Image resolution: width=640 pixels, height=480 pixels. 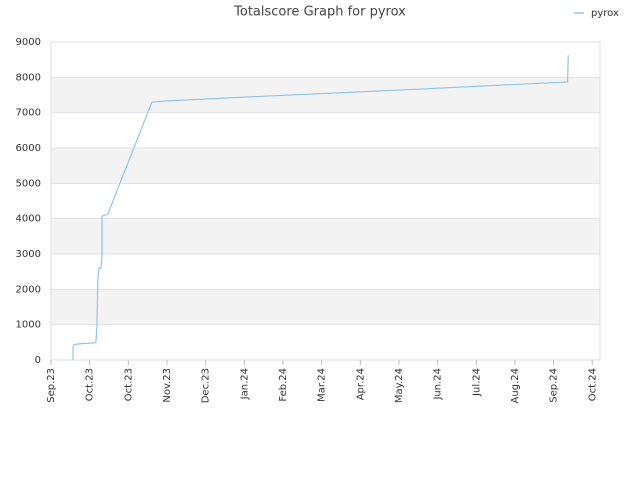 I want to click on y-tick-label: 5000, so click(x=28, y=183).